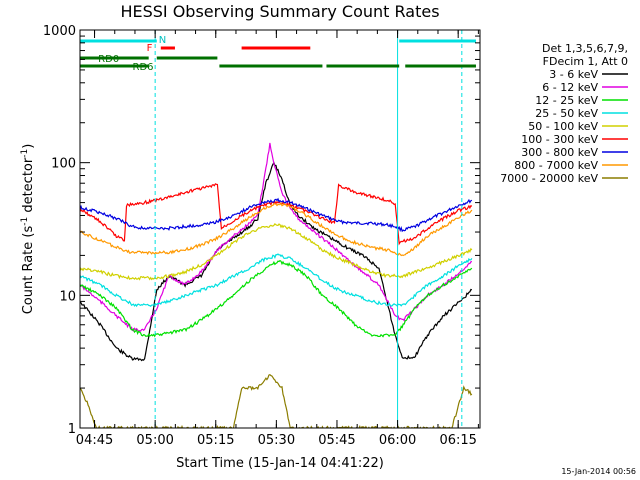 This screenshot has height=480, width=640. Describe the element at coordinates (585, 48) in the screenshot. I see `legend-title-detectors: Det 1,3,5,6,7,9,` at that location.